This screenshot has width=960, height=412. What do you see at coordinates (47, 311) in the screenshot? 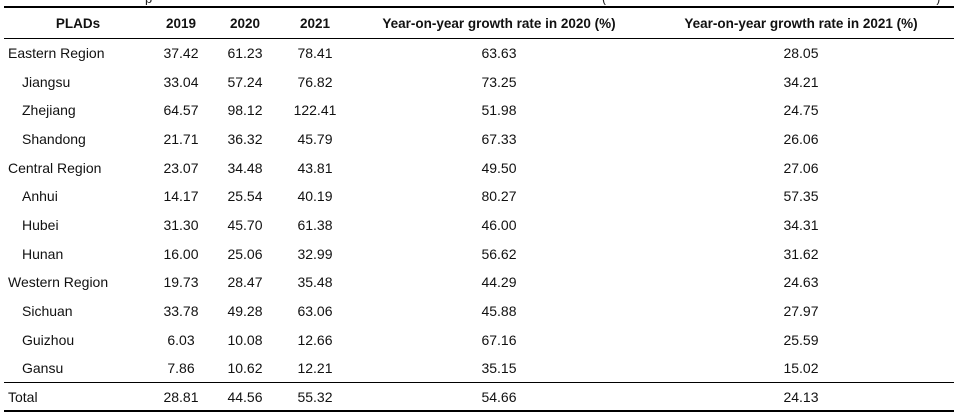
I see `plad-name-cell: Sichuan` at bounding box center [47, 311].